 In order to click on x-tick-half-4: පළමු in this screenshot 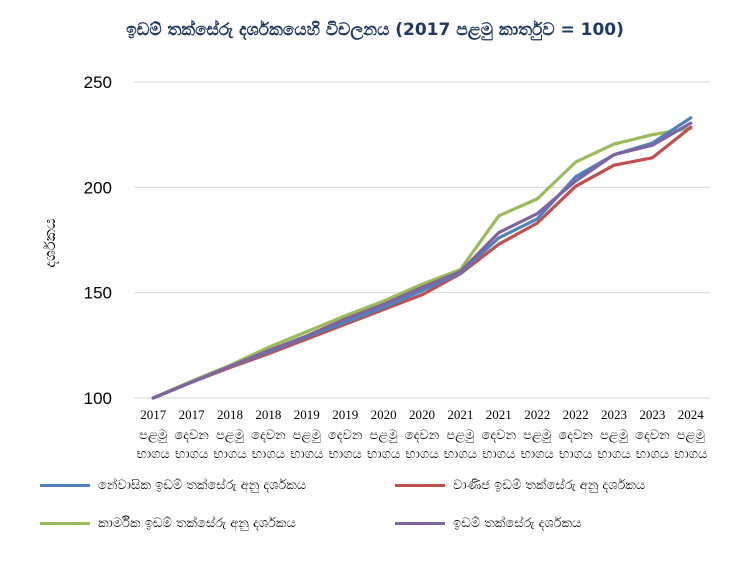, I will do `click(307, 435)`.